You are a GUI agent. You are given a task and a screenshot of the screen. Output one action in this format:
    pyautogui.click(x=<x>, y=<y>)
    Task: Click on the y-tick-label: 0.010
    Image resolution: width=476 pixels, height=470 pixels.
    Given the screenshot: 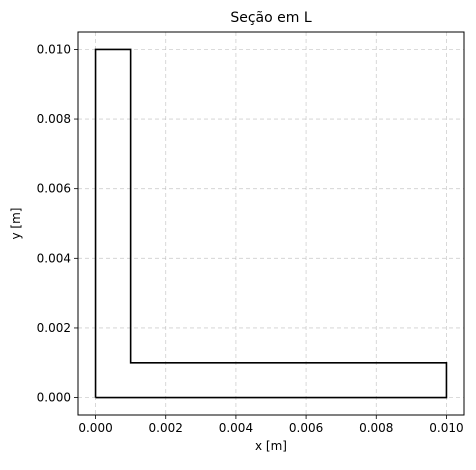 What is the action you would take?
    pyautogui.click(x=54, y=49)
    